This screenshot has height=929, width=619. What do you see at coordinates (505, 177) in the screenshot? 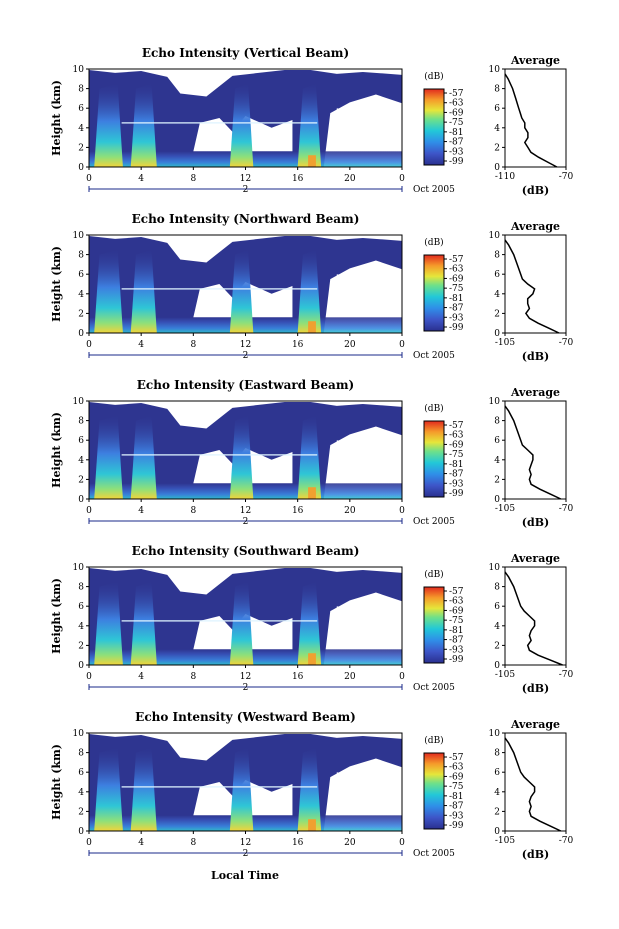
I see `profile-x-tick-label: -110` at bounding box center [505, 177].